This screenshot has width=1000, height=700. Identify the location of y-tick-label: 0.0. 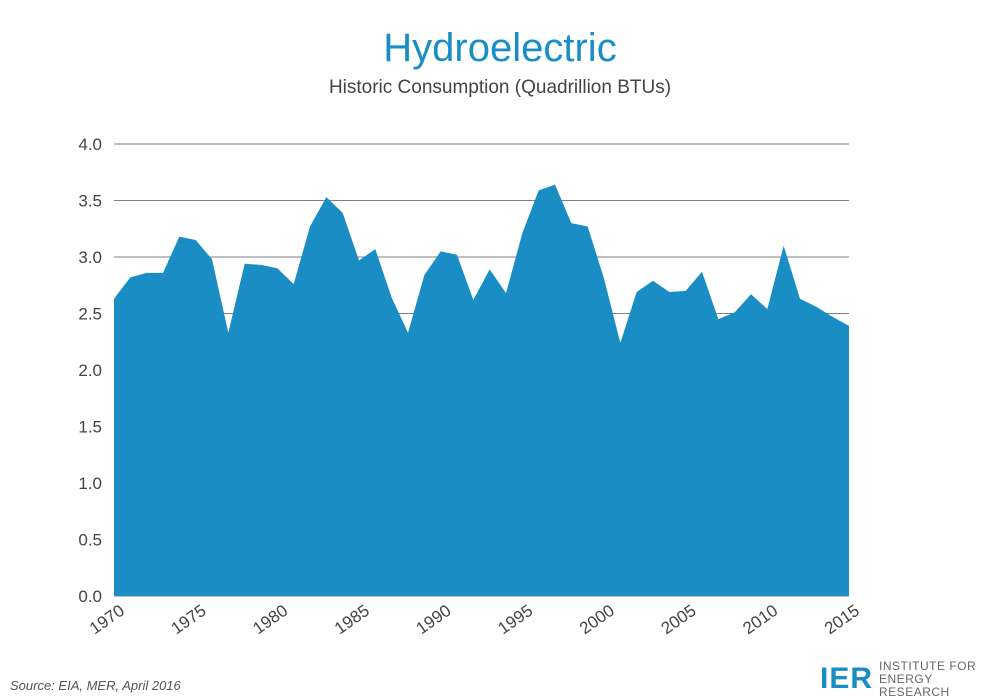
(90, 596).